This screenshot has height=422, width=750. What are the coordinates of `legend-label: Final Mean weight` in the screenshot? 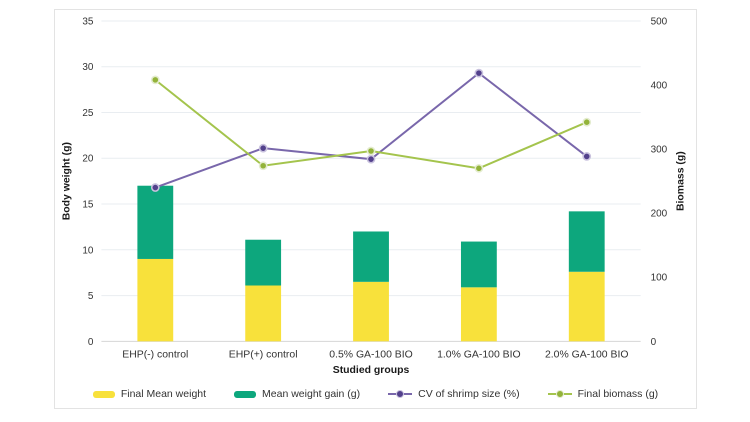 It's located at (163, 394).